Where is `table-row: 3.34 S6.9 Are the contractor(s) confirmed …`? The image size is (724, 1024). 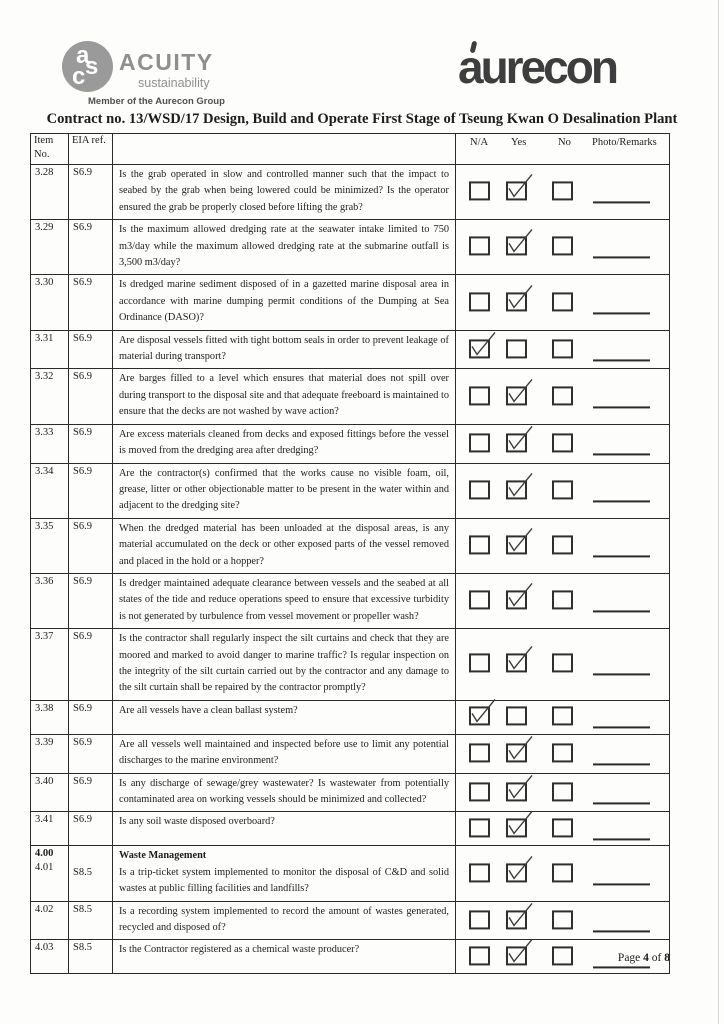 table-row: 3.34 S6.9 Are the contractor(s) confirmed … is located at coordinates (350, 490).